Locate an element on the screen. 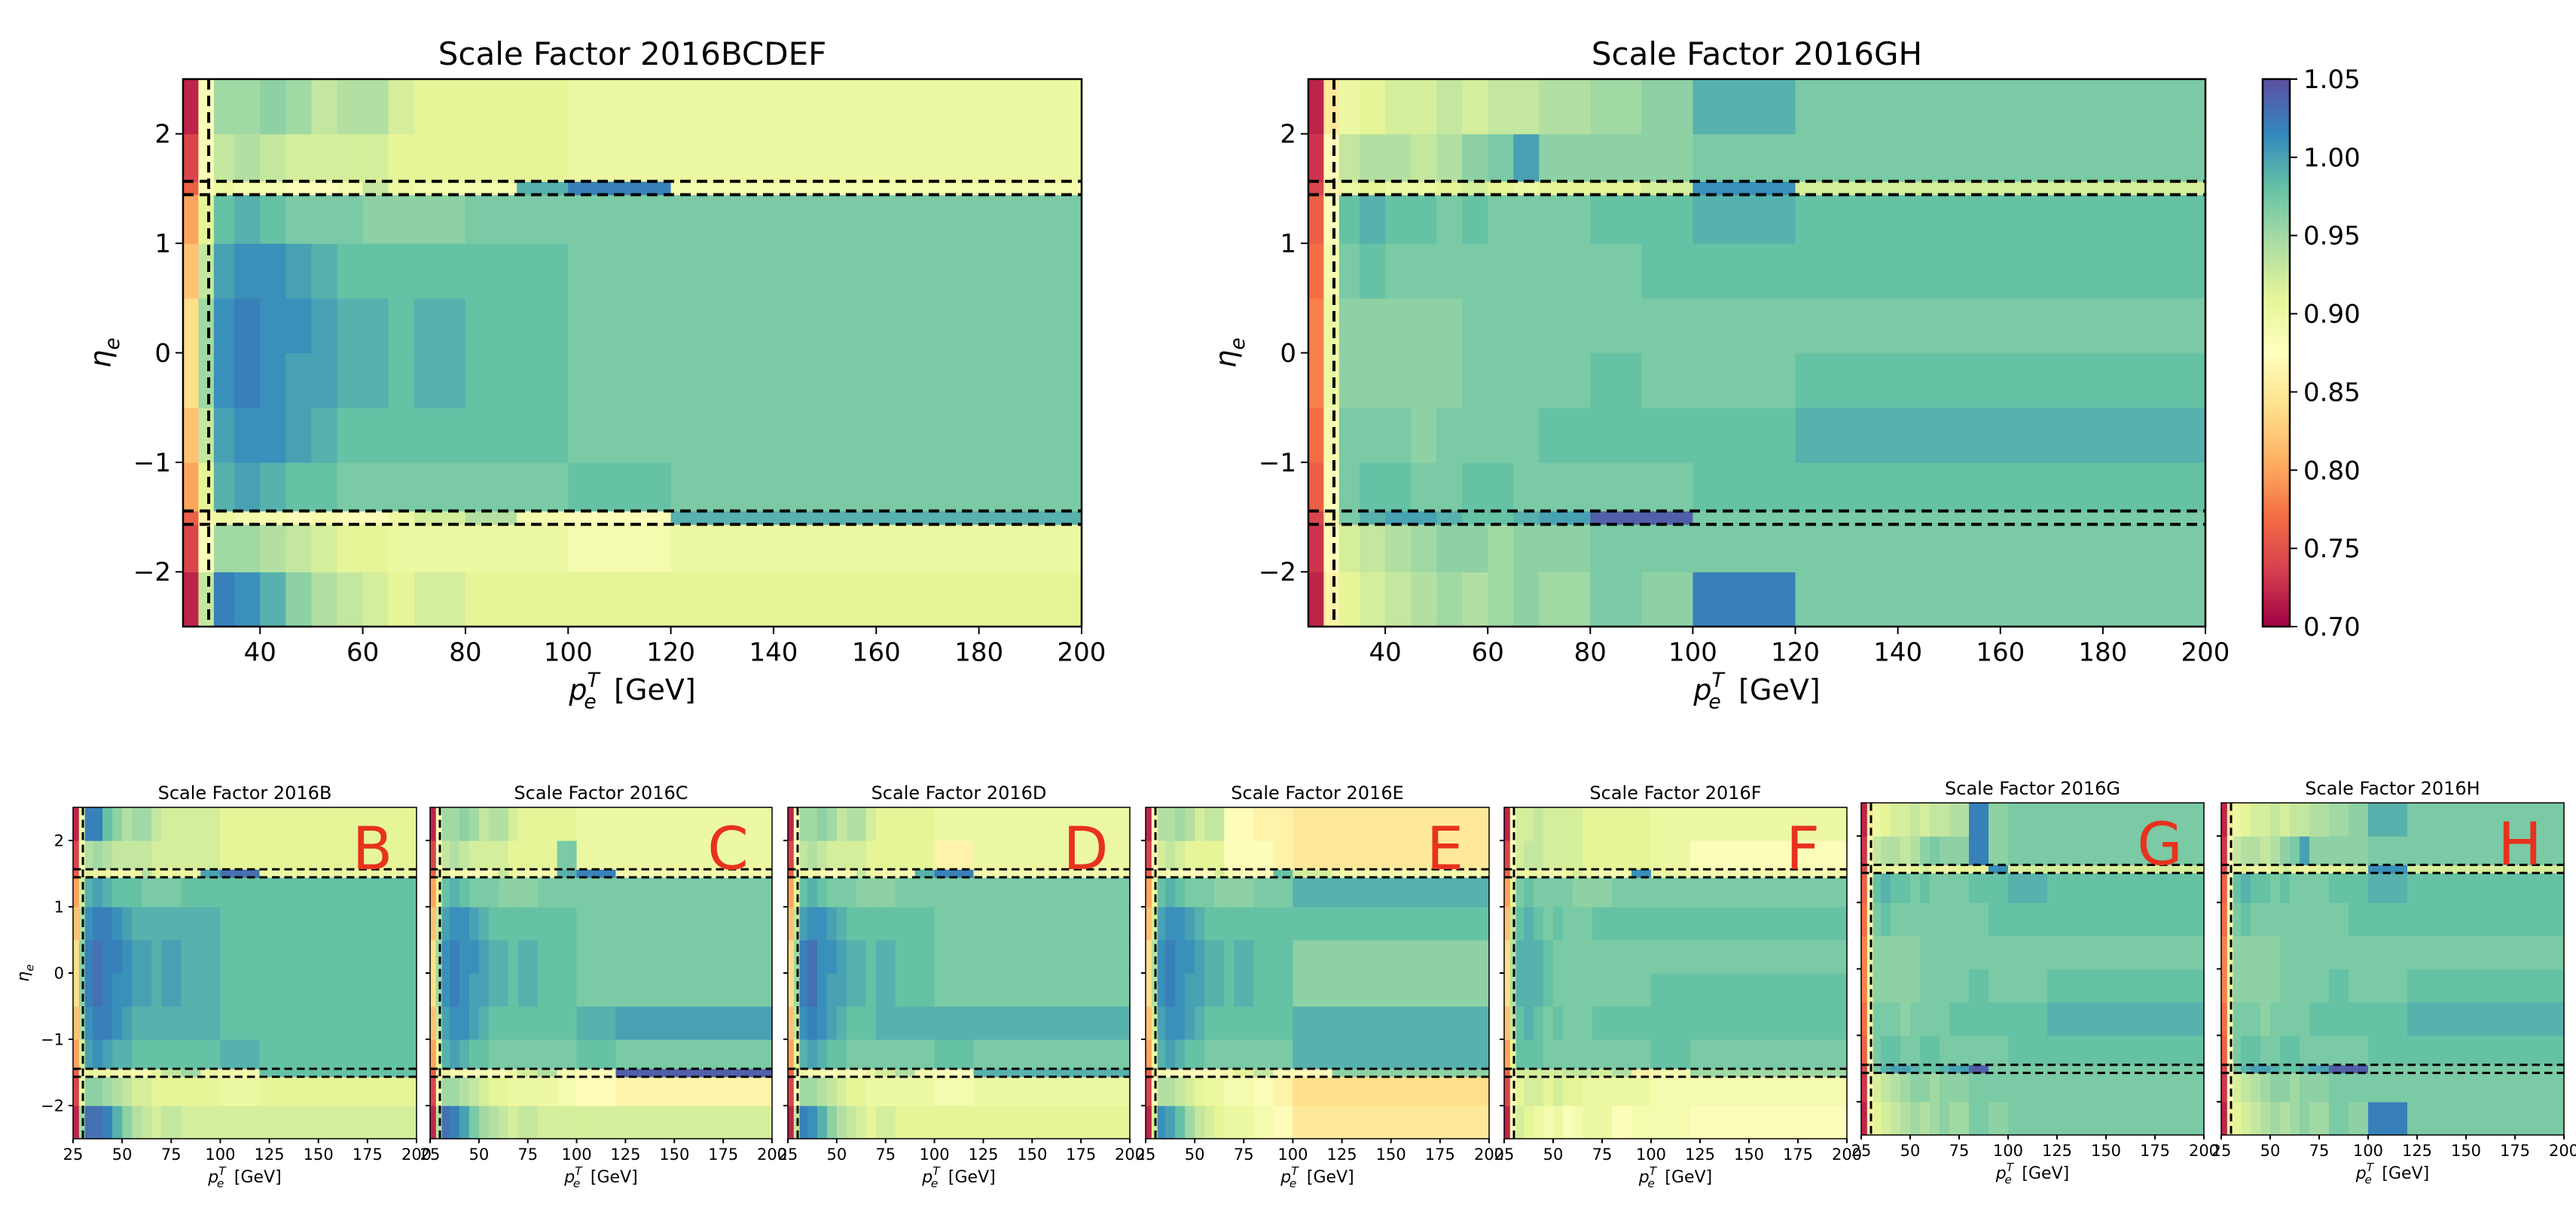 The image size is (2576, 1205). x-tick-label: 150 is located at coordinates (319, 1155).